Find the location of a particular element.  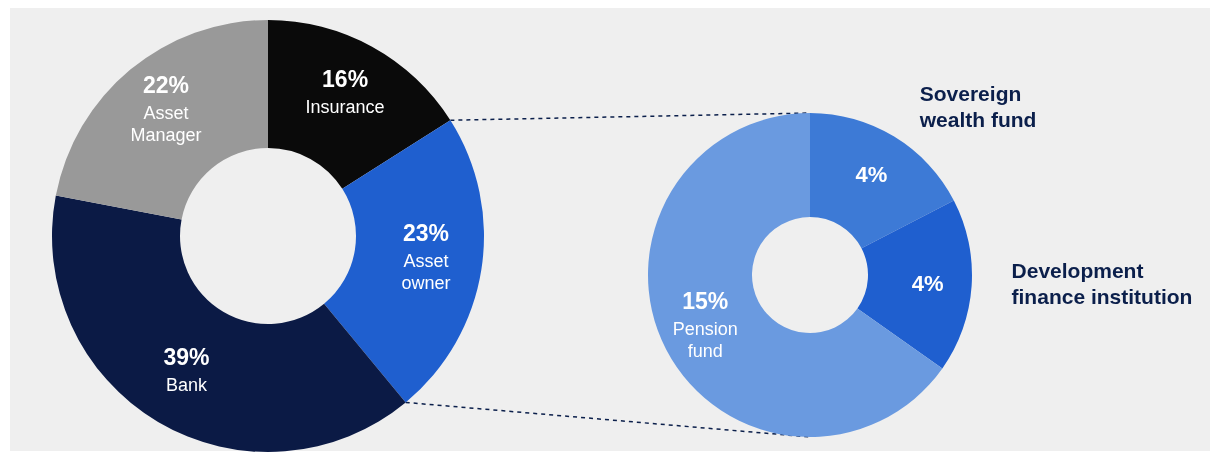

data-label: 15% is located at coordinates (705, 301).